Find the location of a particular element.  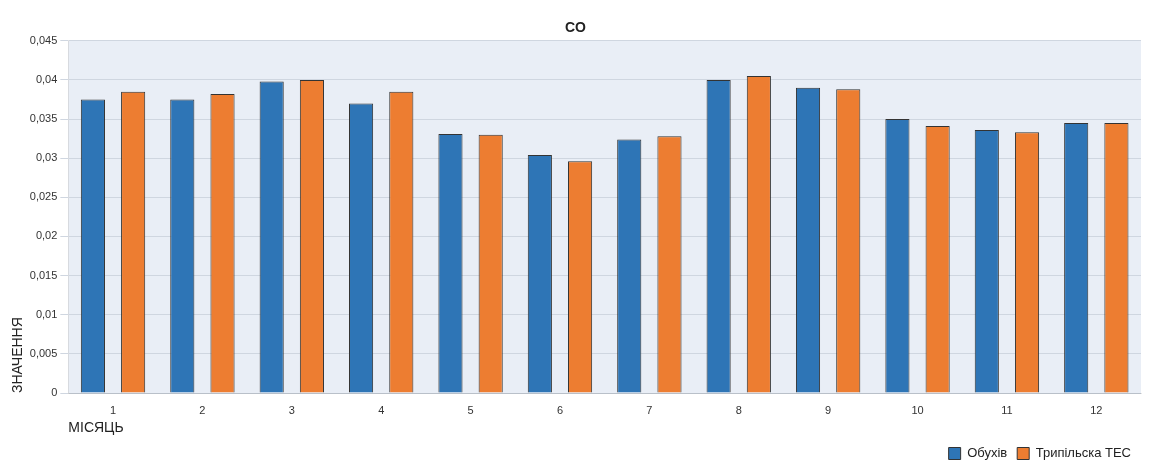

chart-title: CO is located at coordinates (576, 27).